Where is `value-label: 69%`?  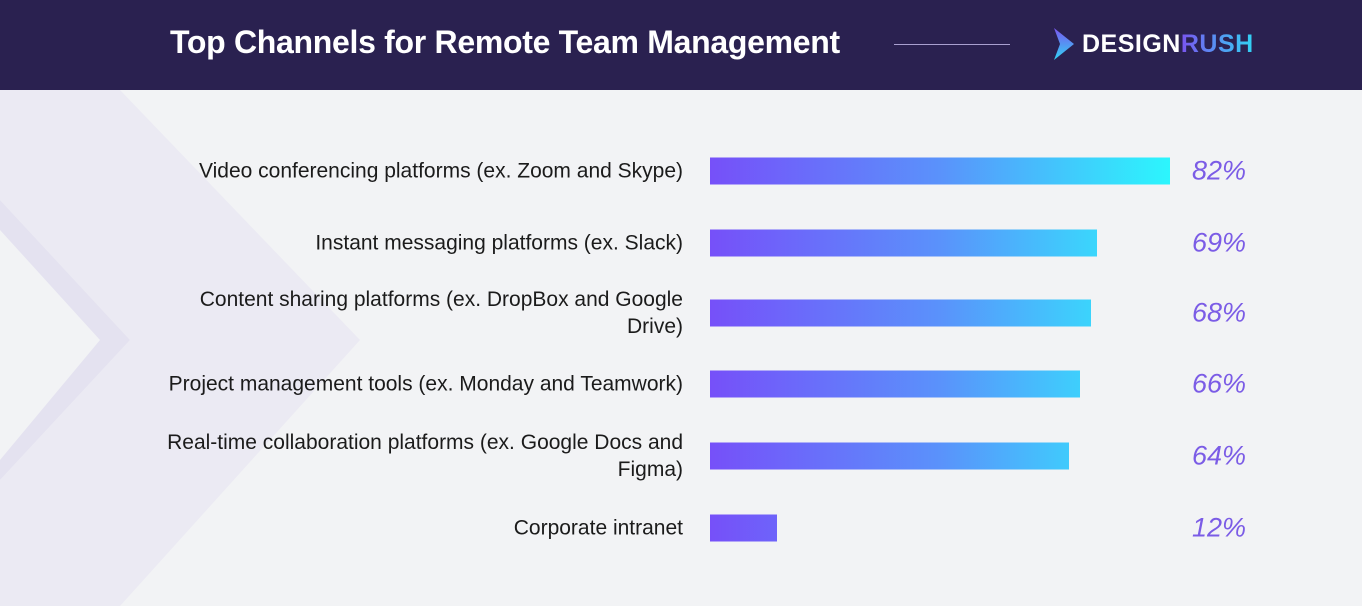 value-label: 69% is located at coordinates (1219, 242).